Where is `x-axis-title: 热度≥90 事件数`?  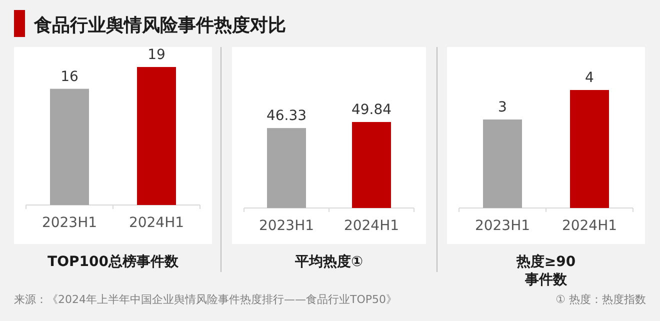 x-axis-title: 热度≥90 事件数 is located at coordinates (545, 270).